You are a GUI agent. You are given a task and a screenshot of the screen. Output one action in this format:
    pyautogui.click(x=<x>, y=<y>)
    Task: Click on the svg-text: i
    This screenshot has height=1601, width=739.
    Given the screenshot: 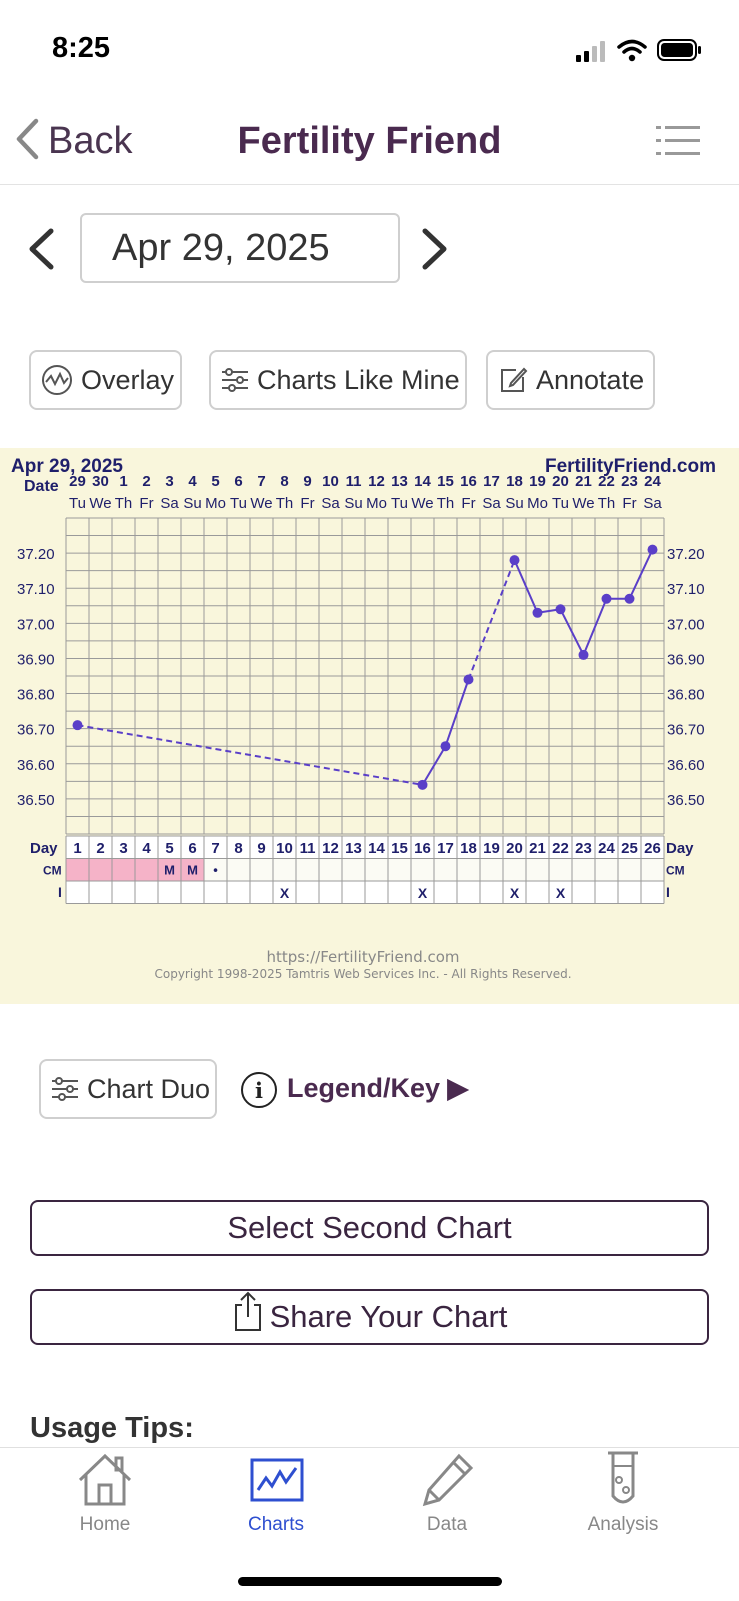 What is the action you would take?
    pyautogui.click(x=259, y=1090)
    